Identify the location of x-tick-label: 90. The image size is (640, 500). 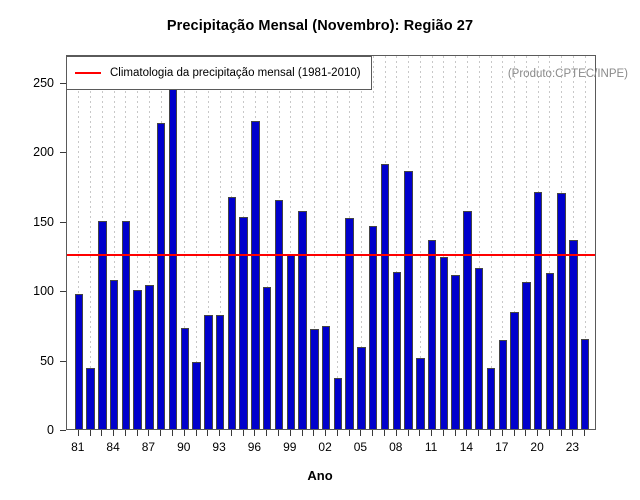
(184, 447).